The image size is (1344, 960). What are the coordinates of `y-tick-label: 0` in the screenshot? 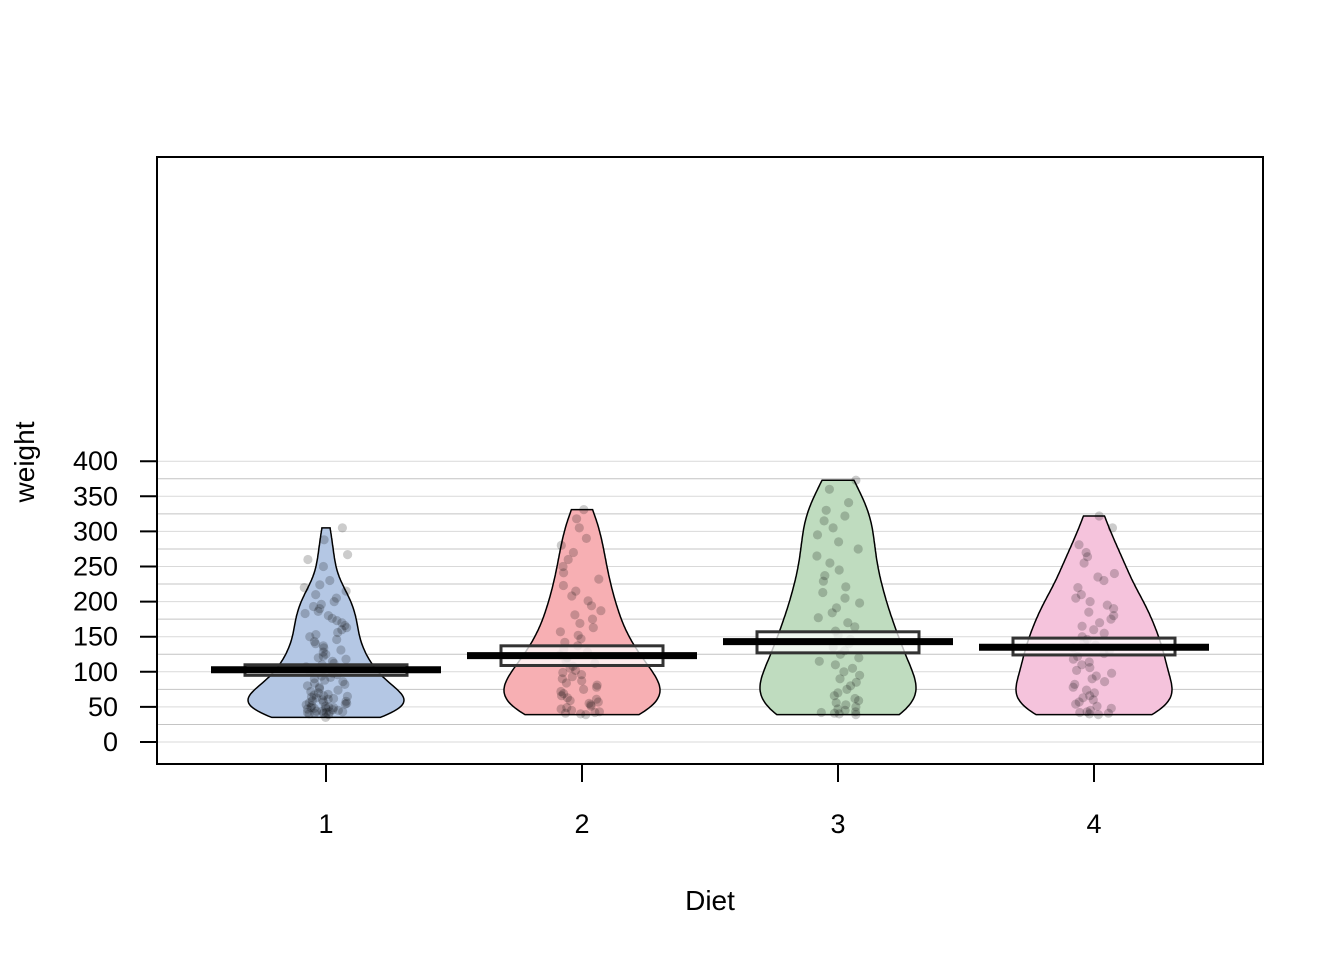 It's located at (110, 742).